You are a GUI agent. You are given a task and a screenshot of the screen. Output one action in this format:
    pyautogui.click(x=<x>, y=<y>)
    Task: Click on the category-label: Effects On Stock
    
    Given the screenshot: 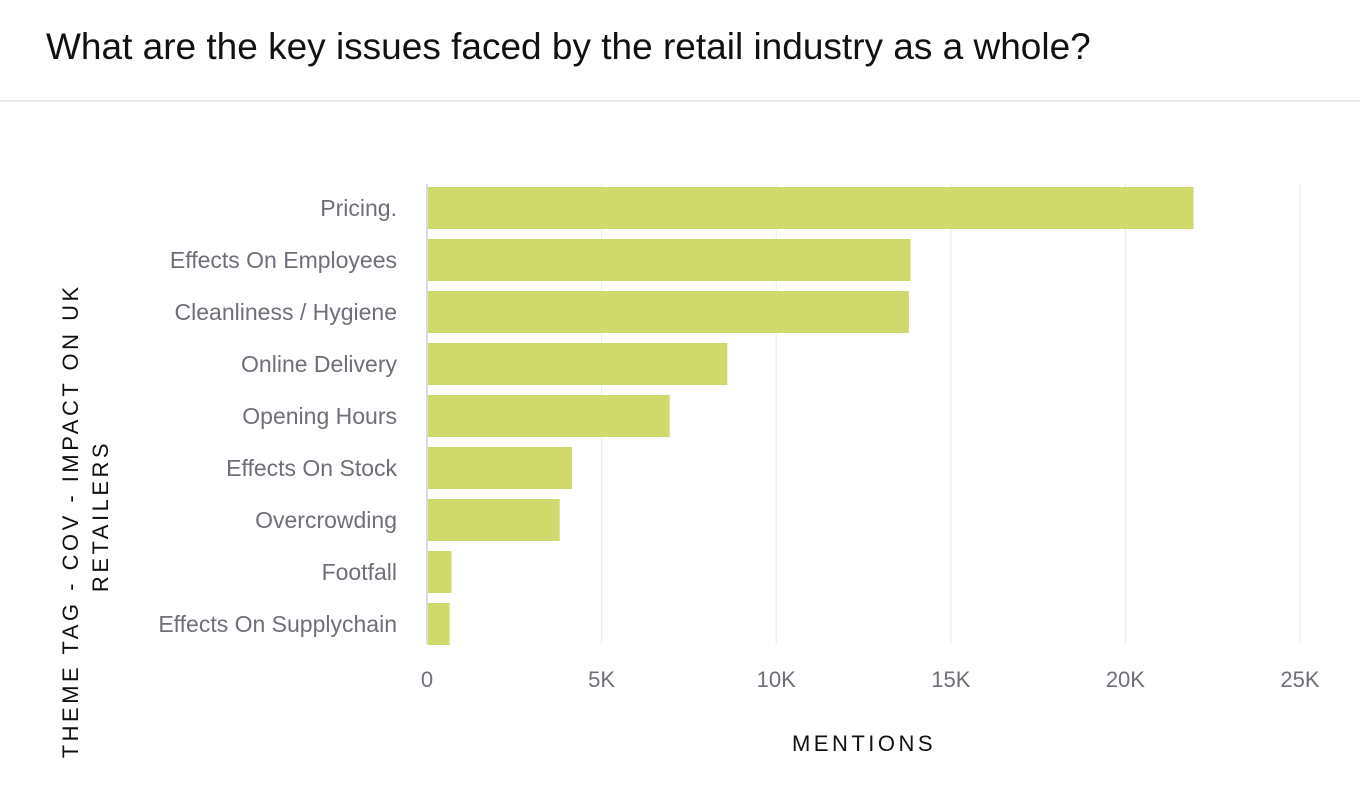 What is the action you would take?
    pyautogui.click(x=311, y=468)
    